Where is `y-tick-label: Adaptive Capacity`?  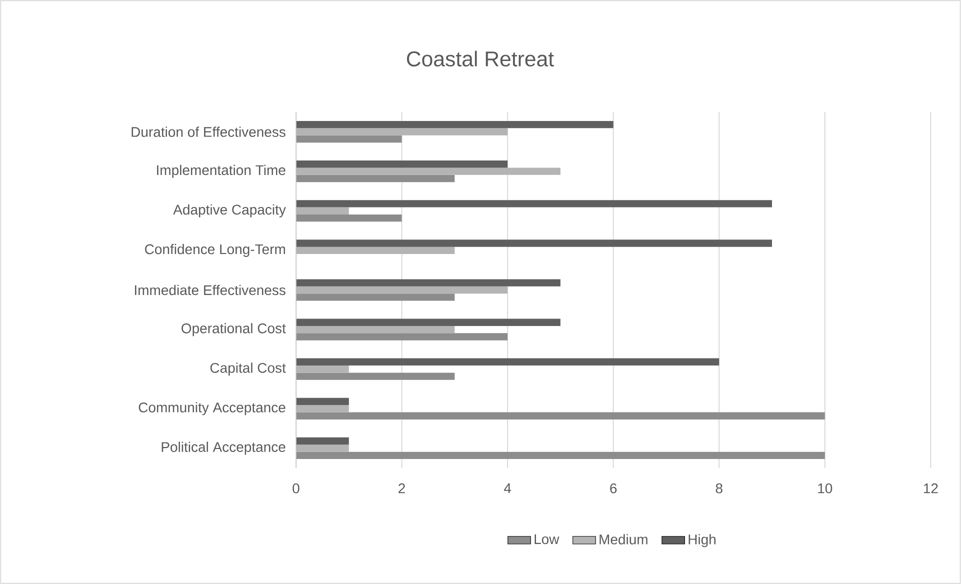 y-tick-label: Adaptive Capacity is located at coordinates (229, 211).